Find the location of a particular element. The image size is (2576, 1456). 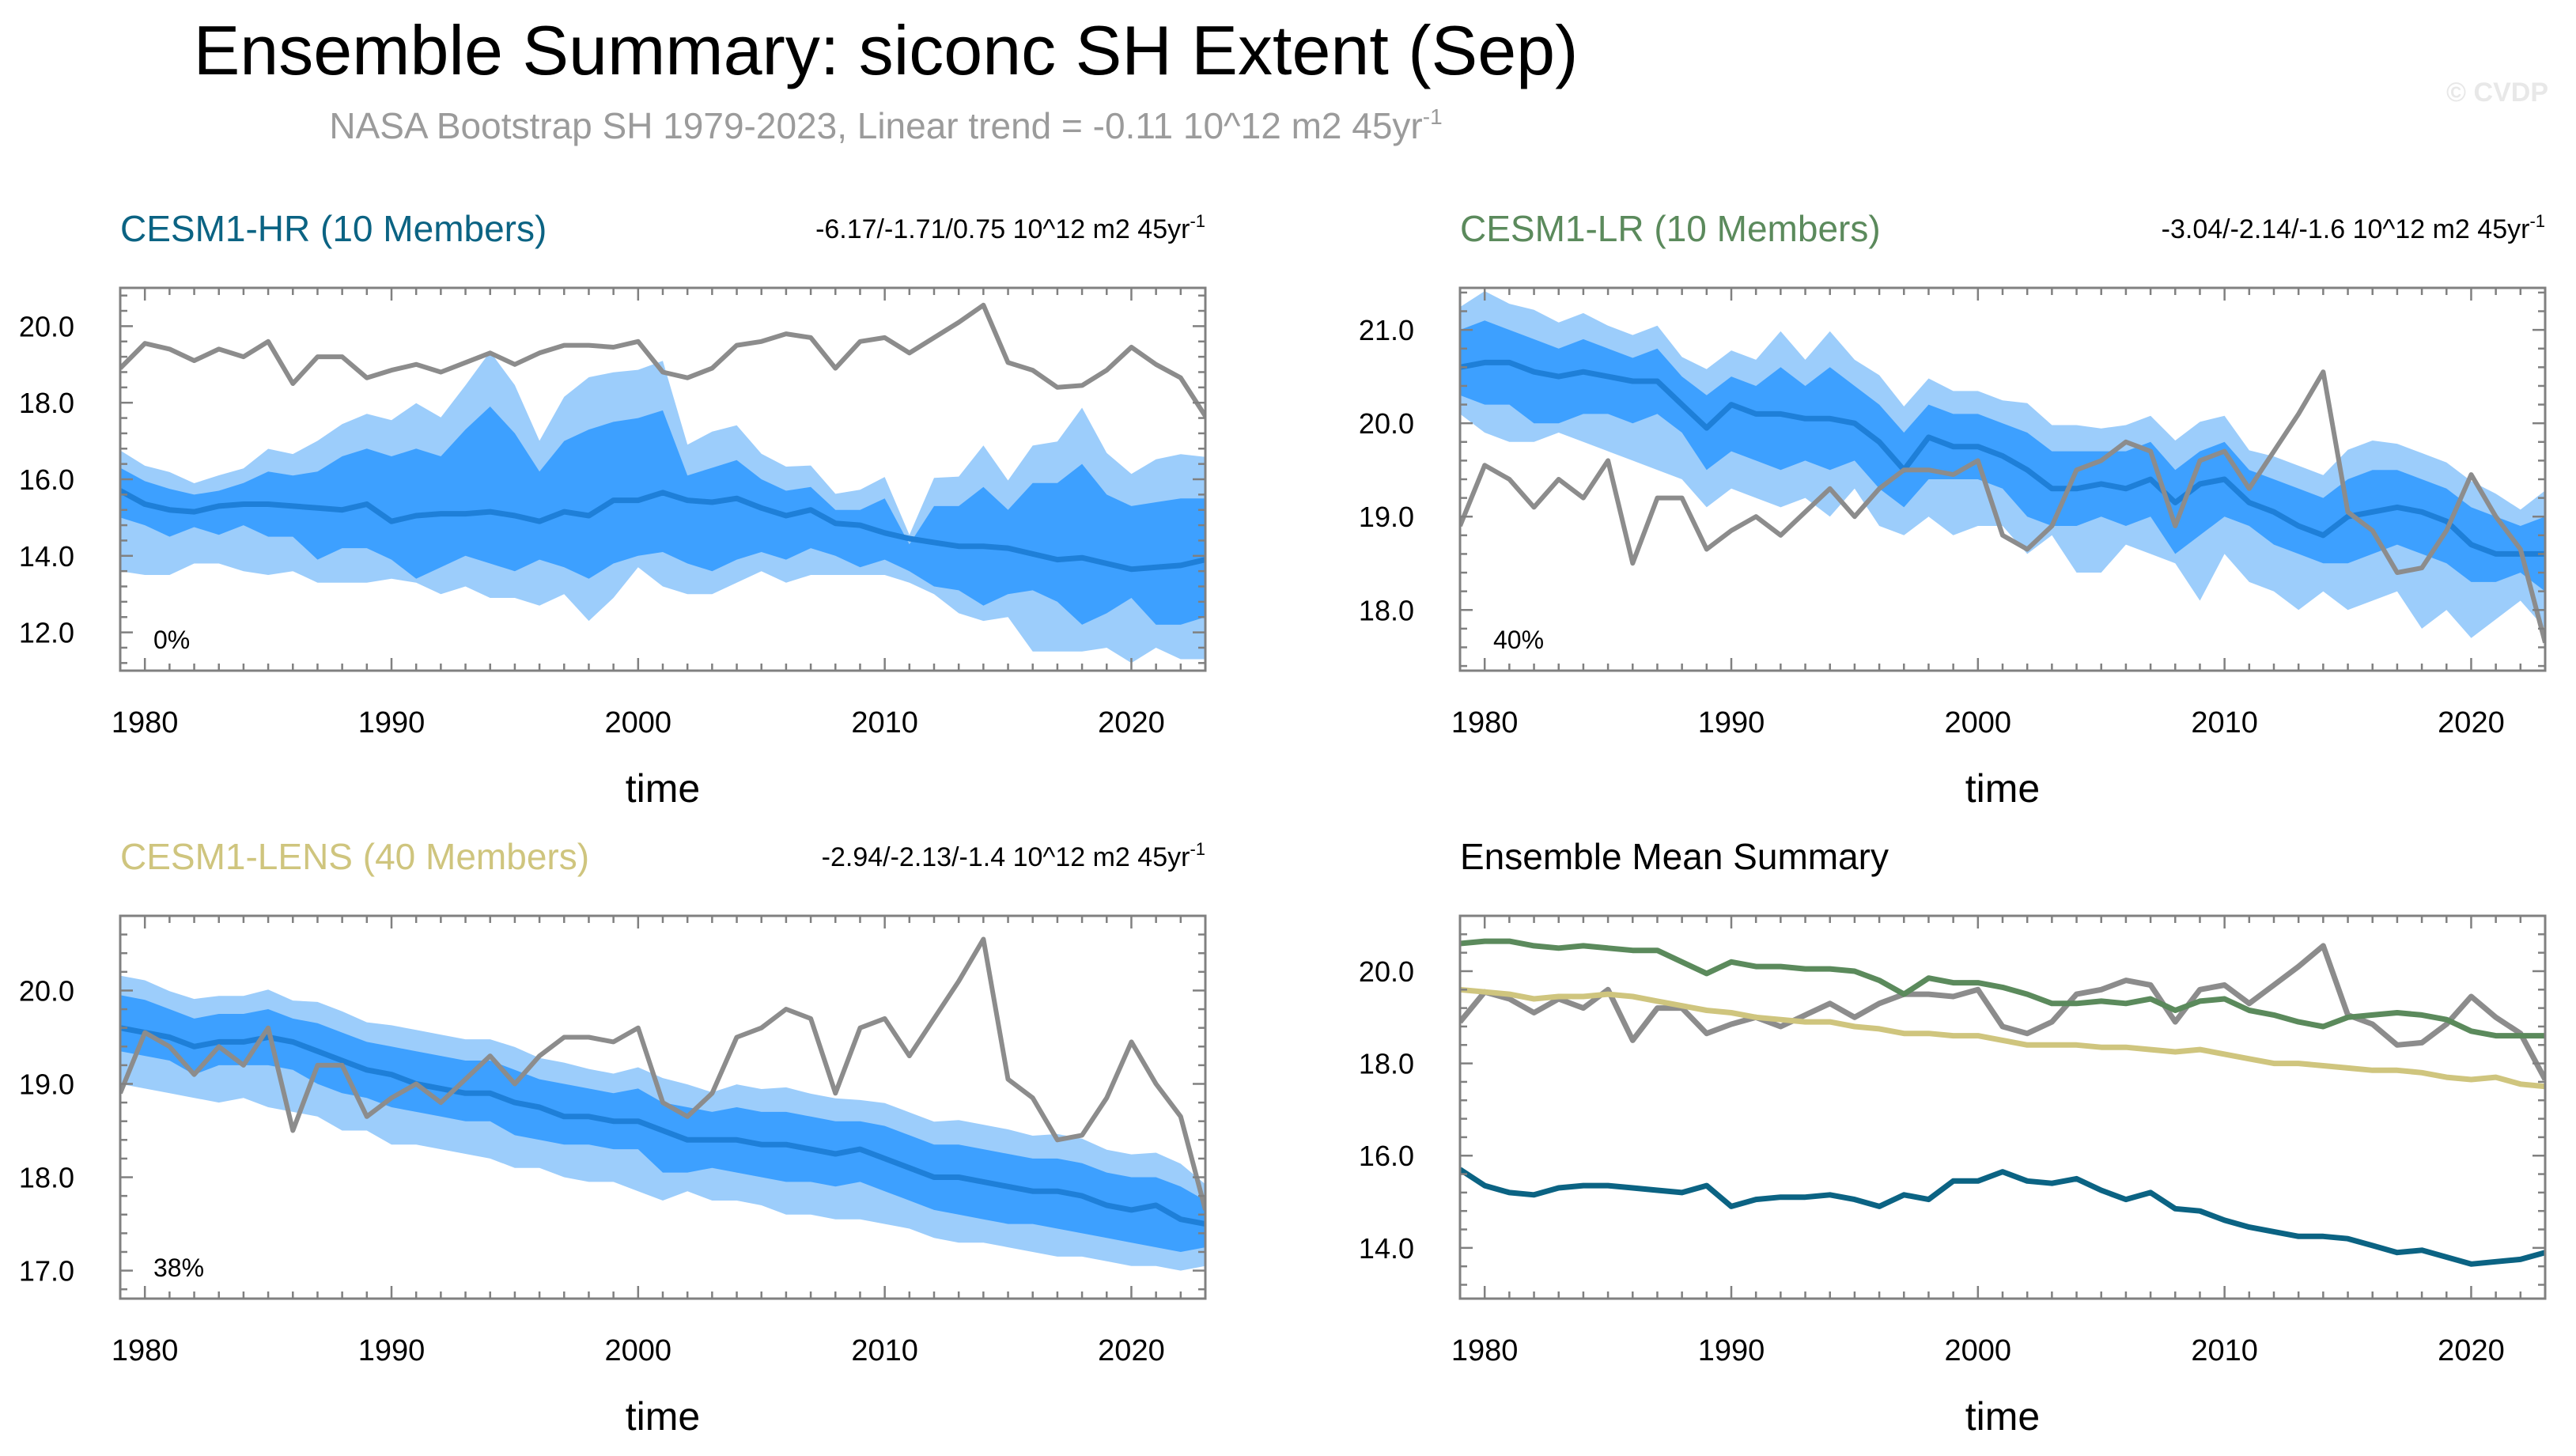

percent-label: 0% is located at coordinates (171, 640).